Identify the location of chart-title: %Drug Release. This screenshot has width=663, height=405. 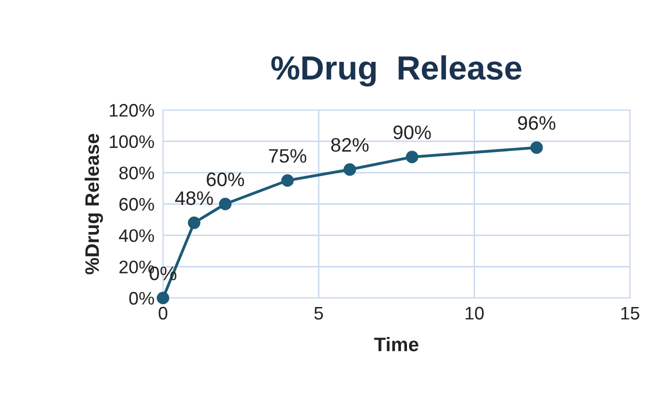
(396, 71).